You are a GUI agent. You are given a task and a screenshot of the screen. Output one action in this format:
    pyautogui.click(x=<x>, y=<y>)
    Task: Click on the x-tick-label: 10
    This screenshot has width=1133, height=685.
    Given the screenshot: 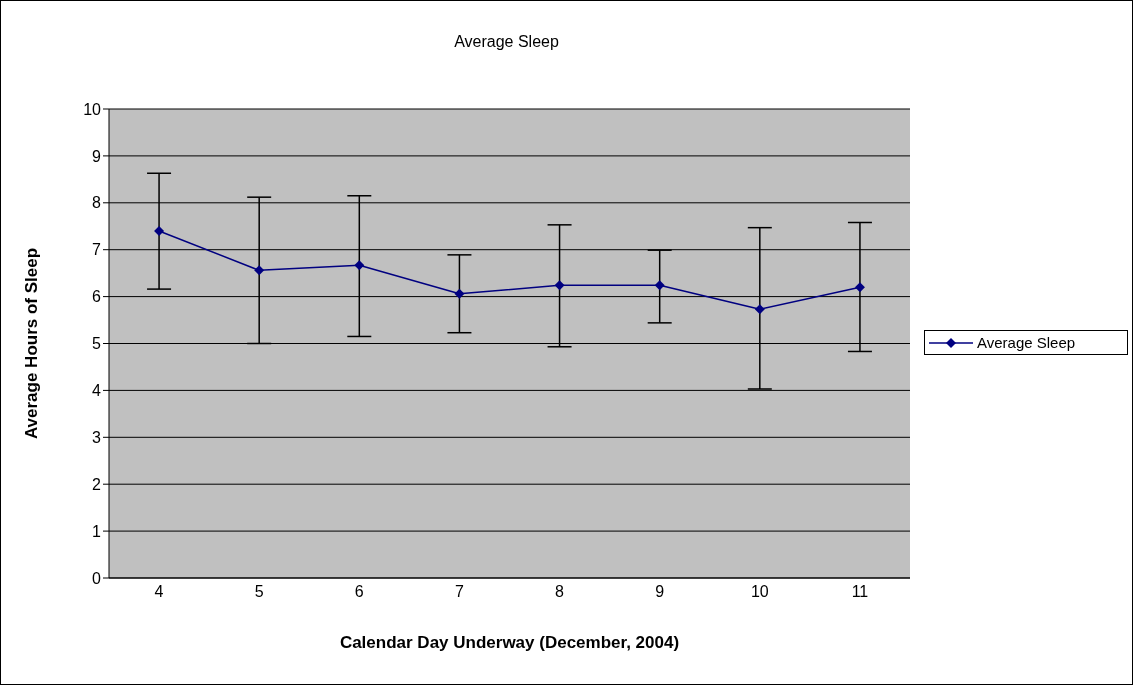 What is the action you would take?
    pyautogui.click(x=759, y=592)
    